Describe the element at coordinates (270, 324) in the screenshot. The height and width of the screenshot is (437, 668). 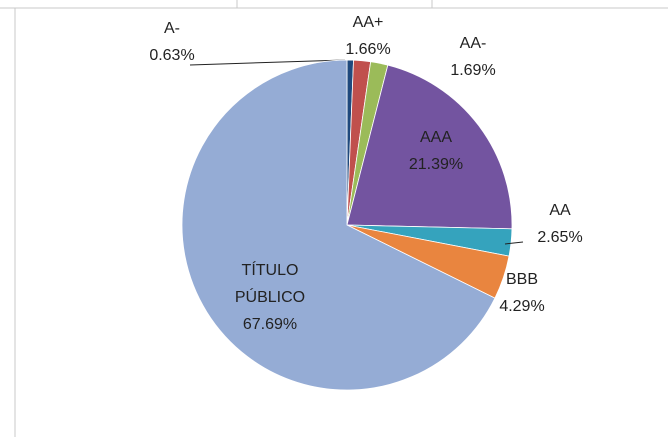
I see `slice-value: 67.69%` at that location.